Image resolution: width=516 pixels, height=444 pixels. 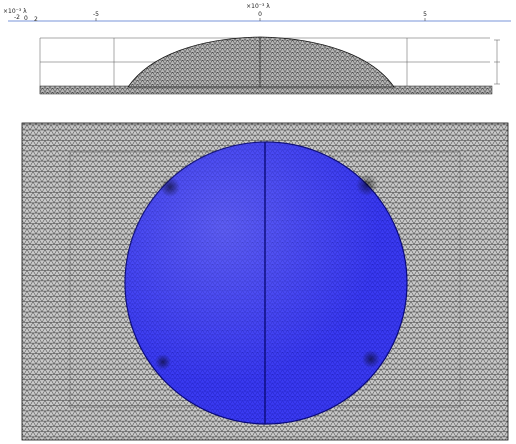 What do you see at coordinates (497, 62) in the screenshot?
I see `side-view-scale-bar` at bounding box center [497, 62].